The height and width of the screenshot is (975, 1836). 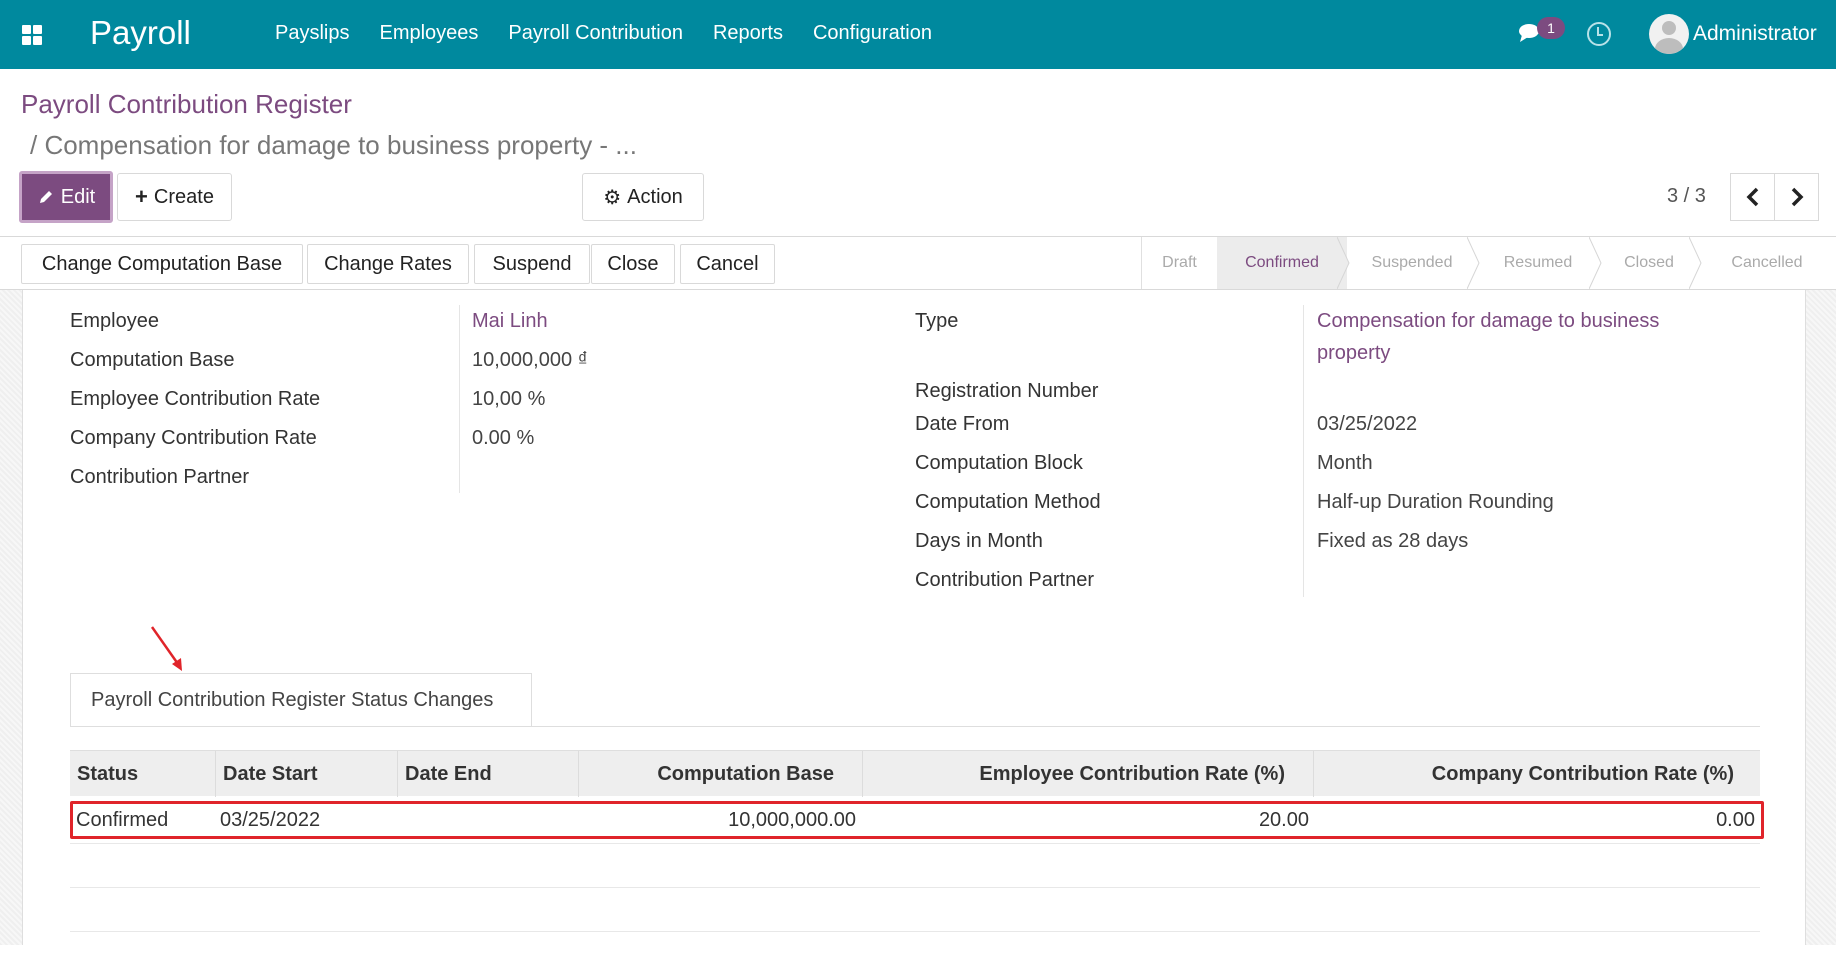 I want to click on date-from-value: 03/25/2022, so click(x=1367, y=424).